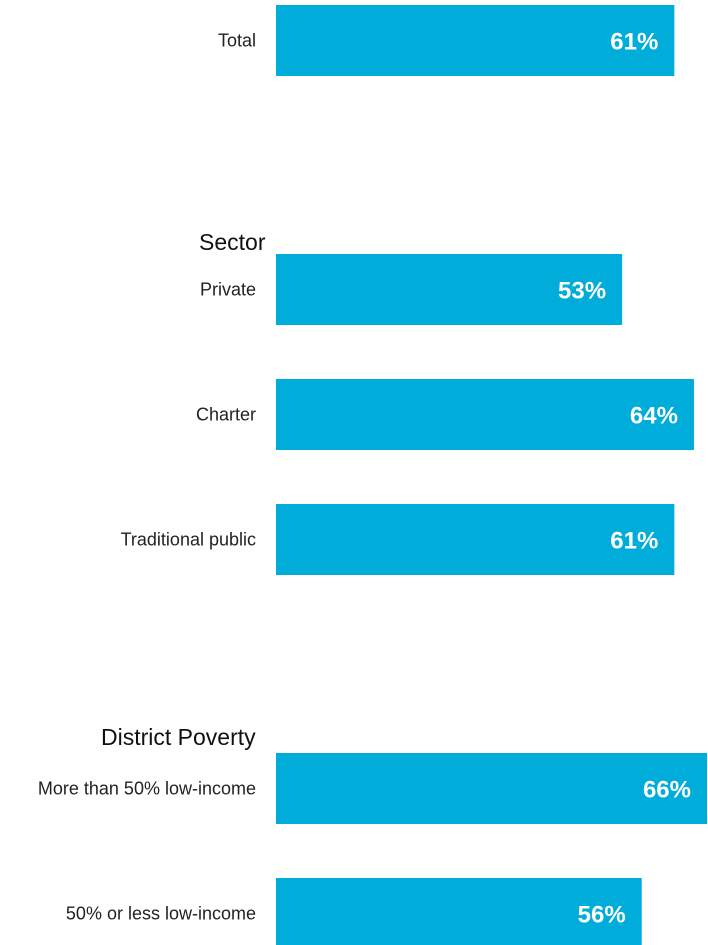 Image resolution: width=708 pixels, height=945 pixels. I want to click on value-label: 56%, so click(602, 915).